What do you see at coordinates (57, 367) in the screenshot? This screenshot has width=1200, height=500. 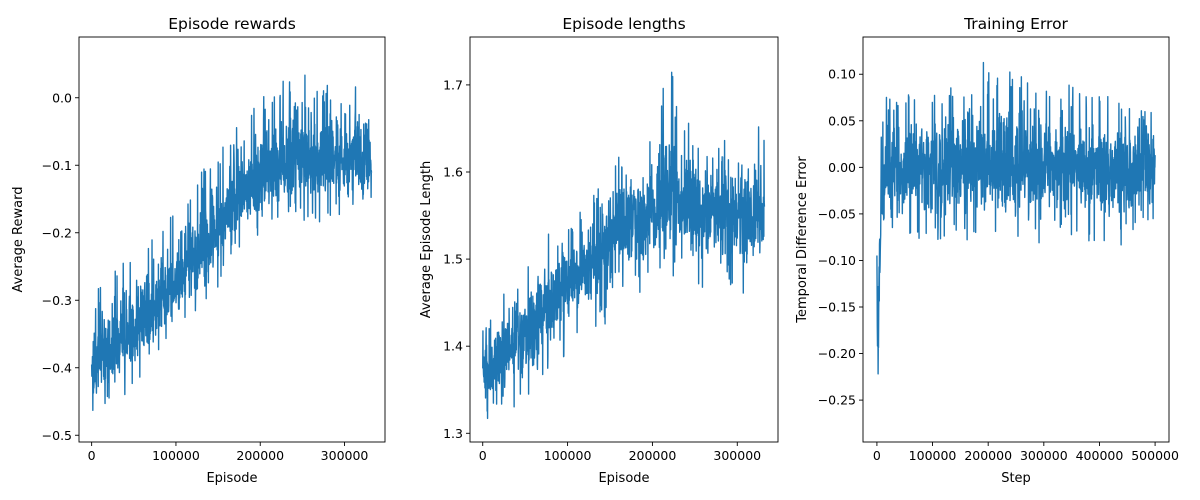 I see `y-tick-label: −0.4` at bounding box center [57, 367].